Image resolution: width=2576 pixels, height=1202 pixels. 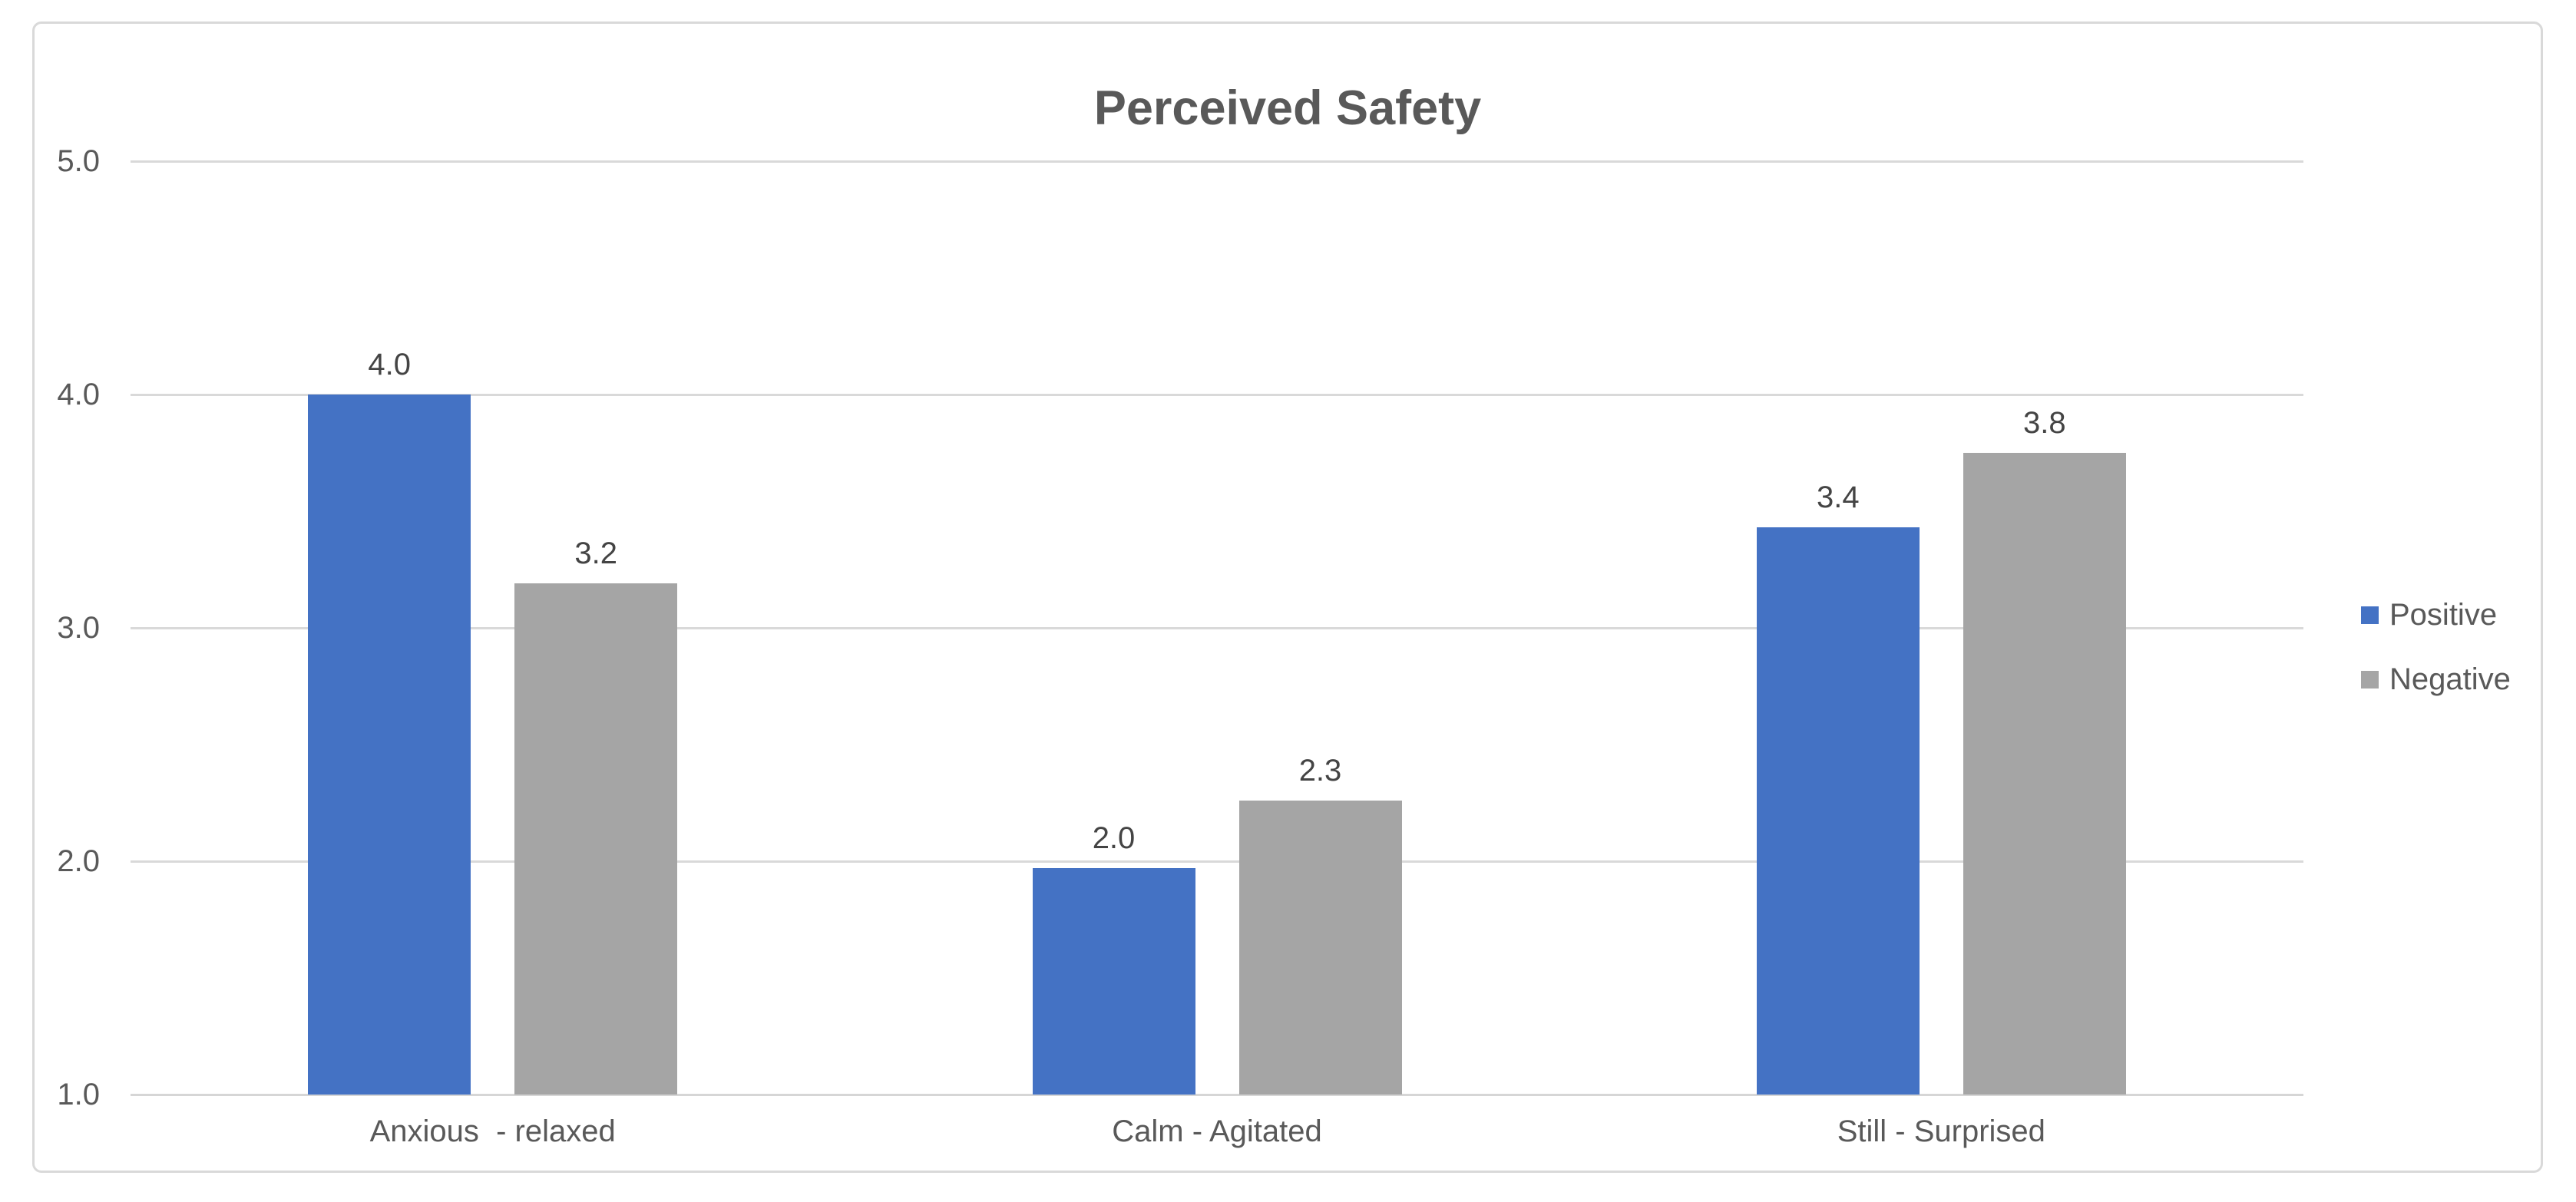 I want to click on data-label-positive-anxious-relaxed: 4.0, so click(x=389, y=364).